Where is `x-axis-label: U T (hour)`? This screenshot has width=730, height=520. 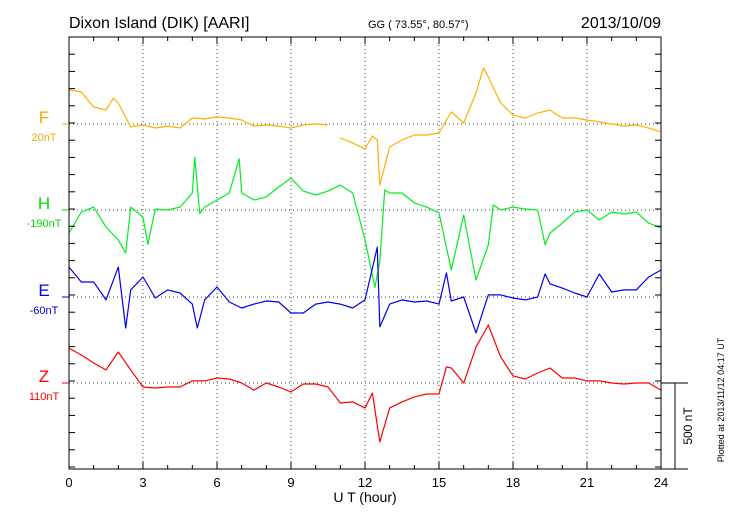 x-axis-label: U T (hour) is located at coordinates (364, 497).